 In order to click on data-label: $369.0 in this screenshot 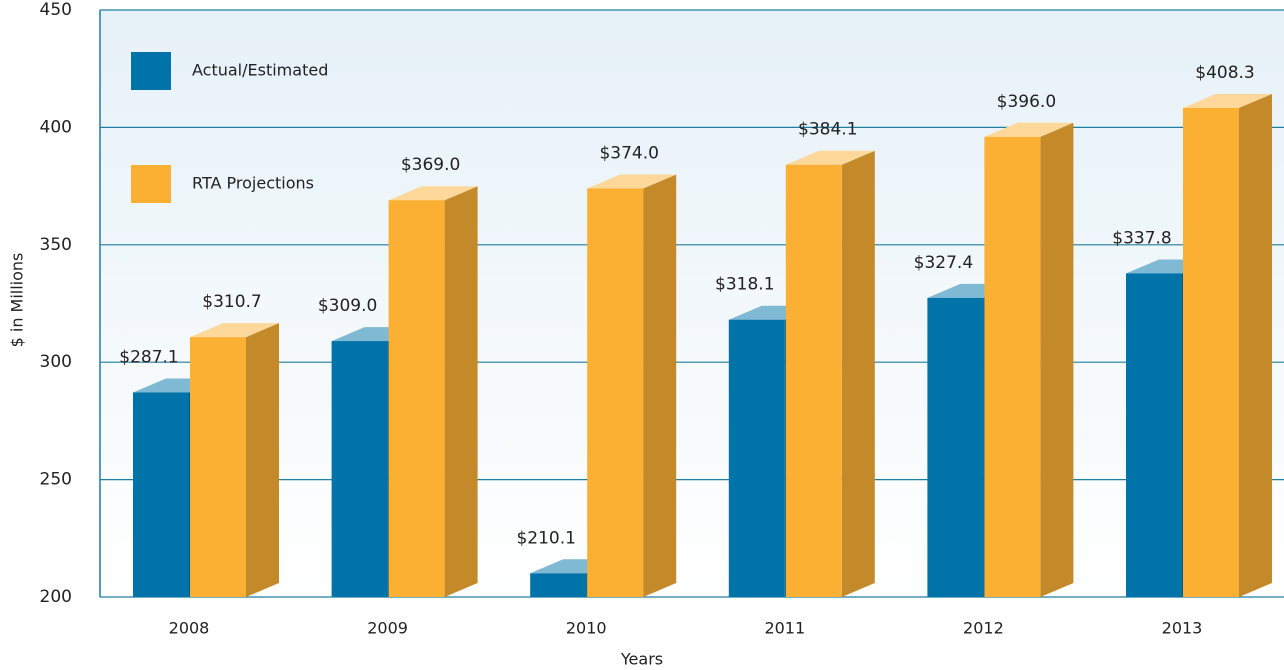, I will do `click(430, 165)`.